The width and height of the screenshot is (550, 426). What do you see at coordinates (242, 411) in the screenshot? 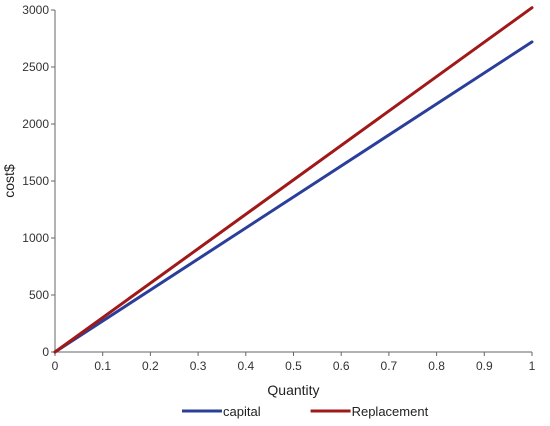
I see `legend-label-capital: capital` at bounding box center [242, 411].